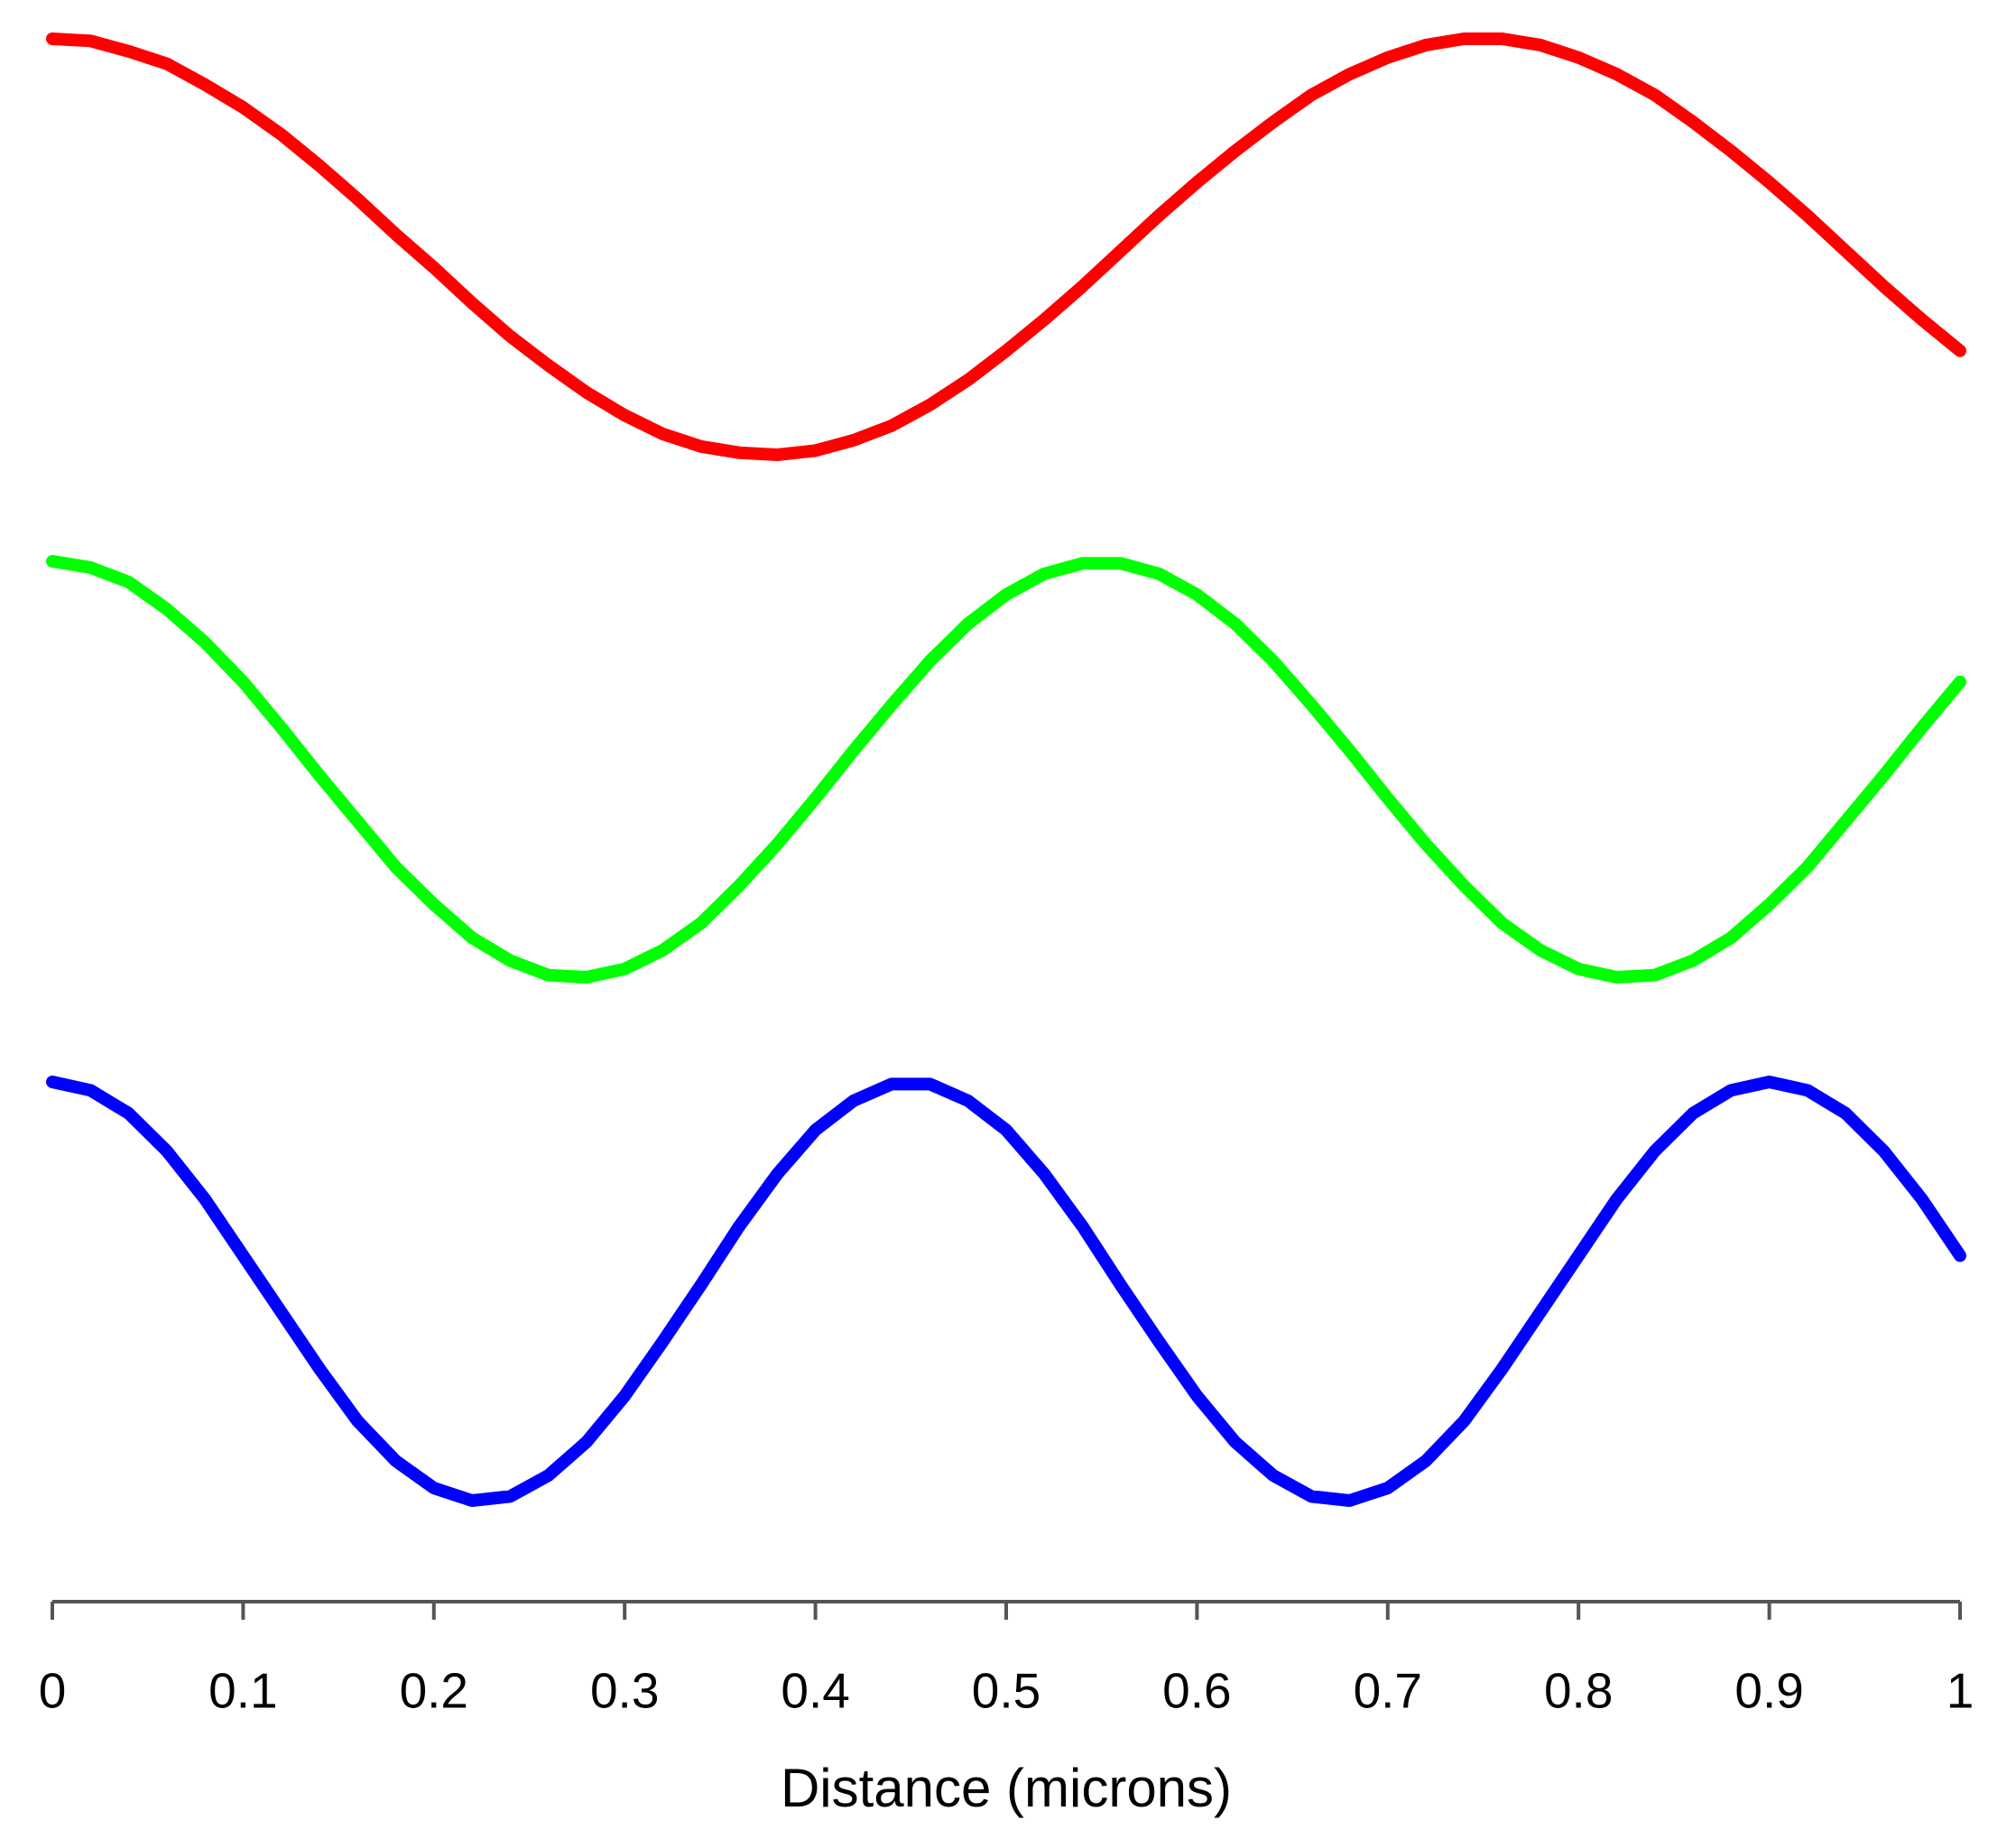 The image size is (2016, 1848). I want to click on x-tick-label: 0.2, so click(434, 1691).